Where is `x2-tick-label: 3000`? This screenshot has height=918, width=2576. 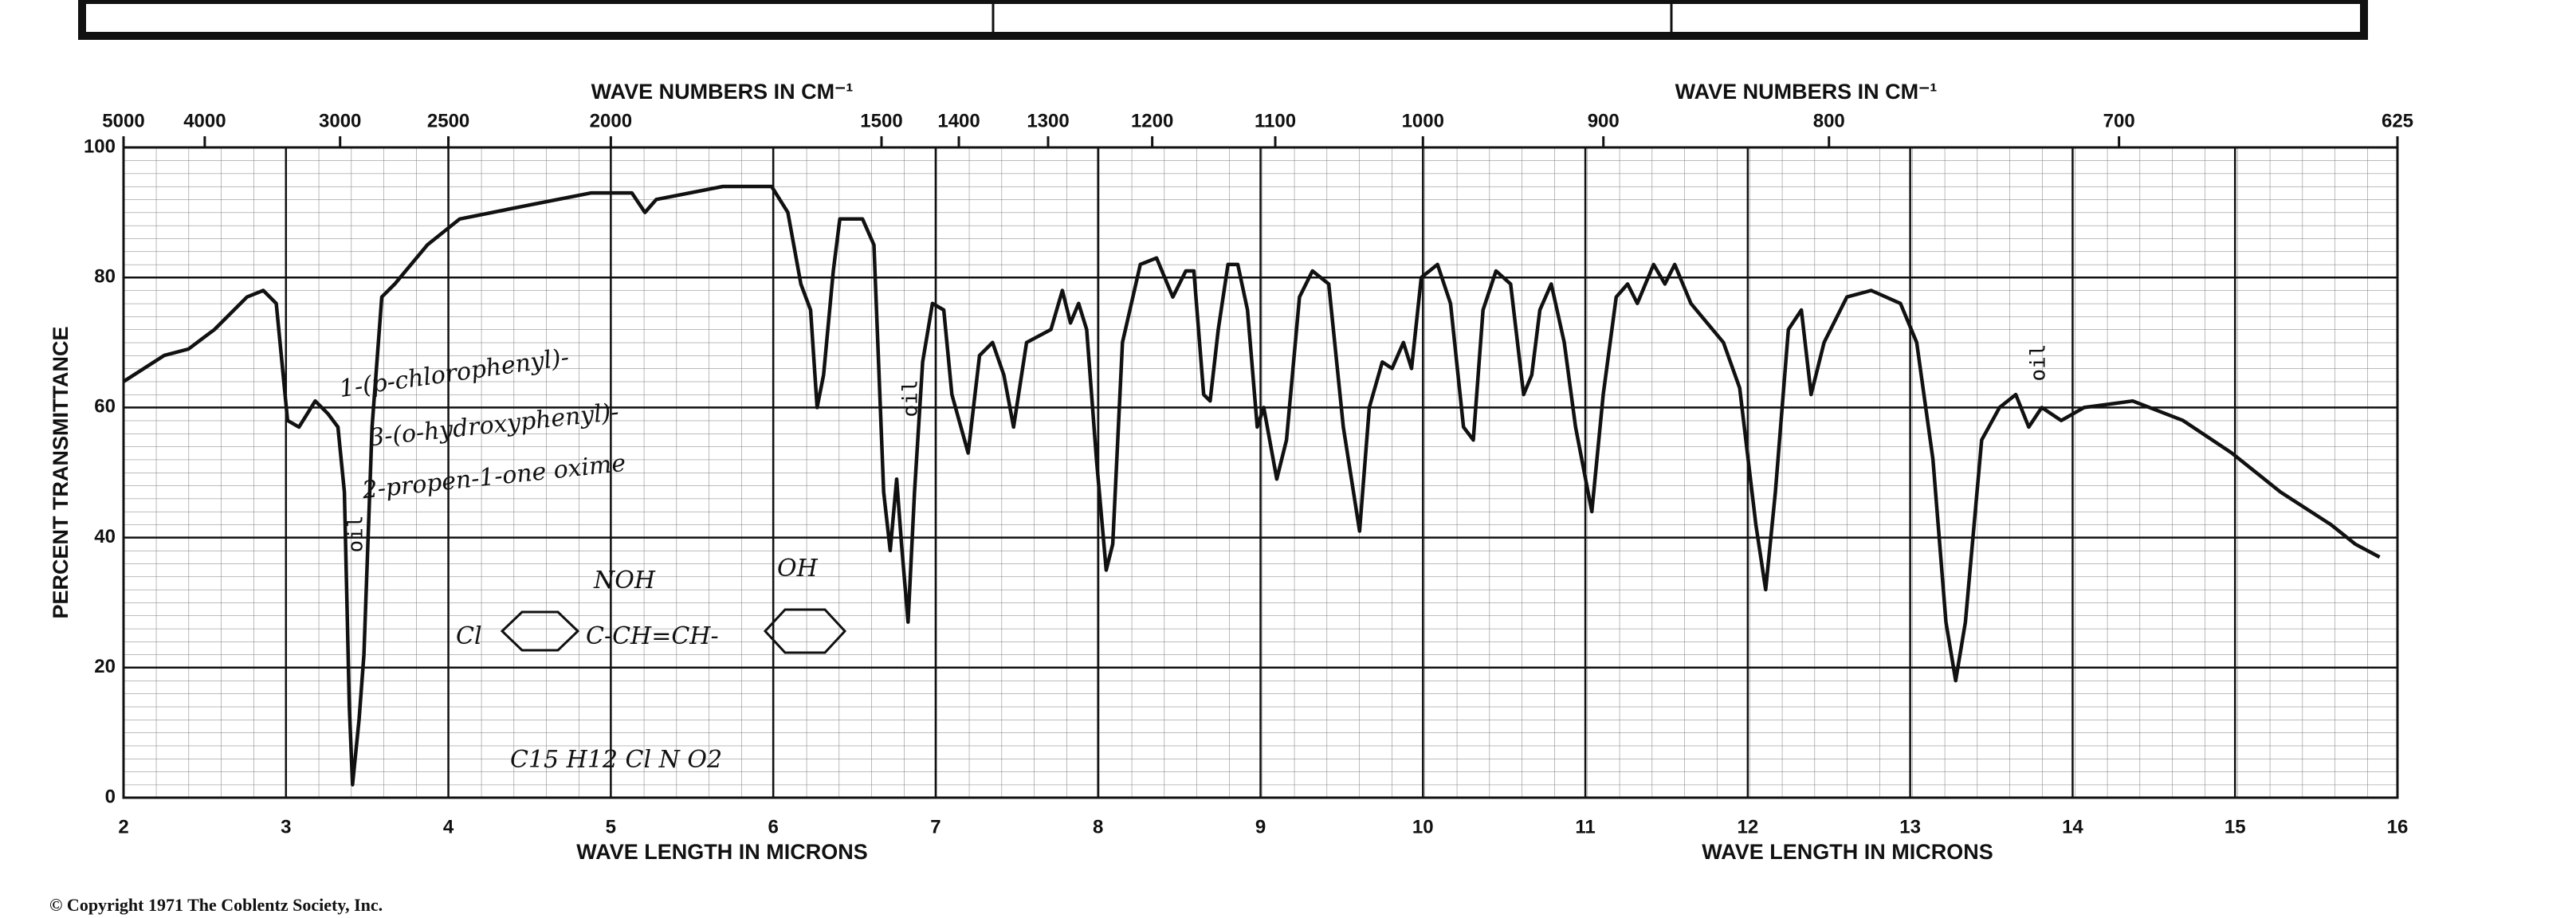 x2-tick-label: 3000 is located at coordinates (340, 120).